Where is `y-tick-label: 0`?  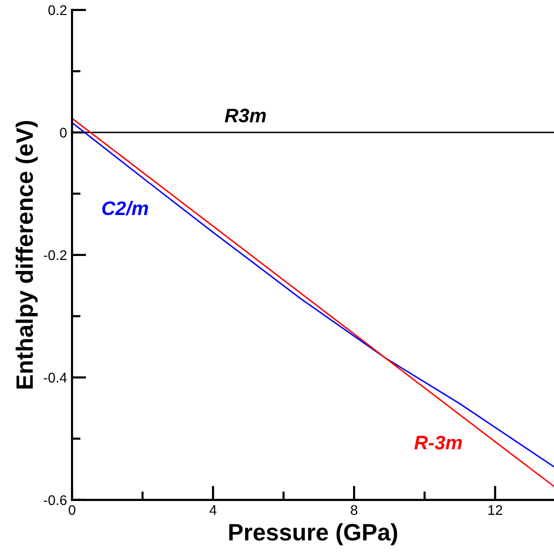 y-tick-label: 0 is located at coordinates (63, 133).